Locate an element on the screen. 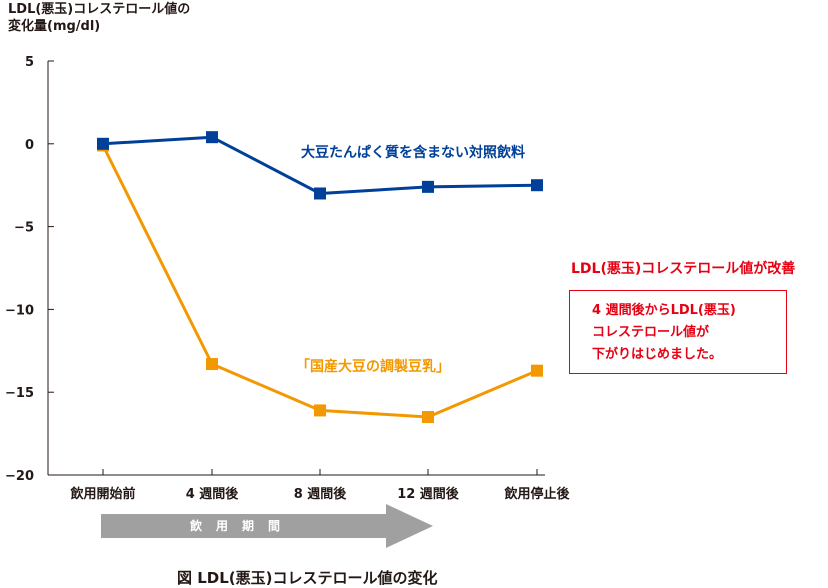  improvement-heading: LDL(悪玉)コレステロール値が改善 is located at coordinates (683, 269).